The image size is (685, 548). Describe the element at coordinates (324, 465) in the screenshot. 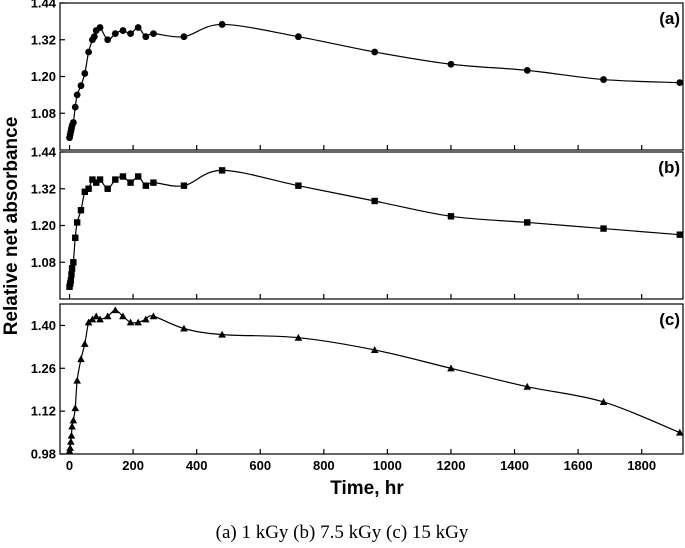

I see `x-tick-label: 800` at that location.